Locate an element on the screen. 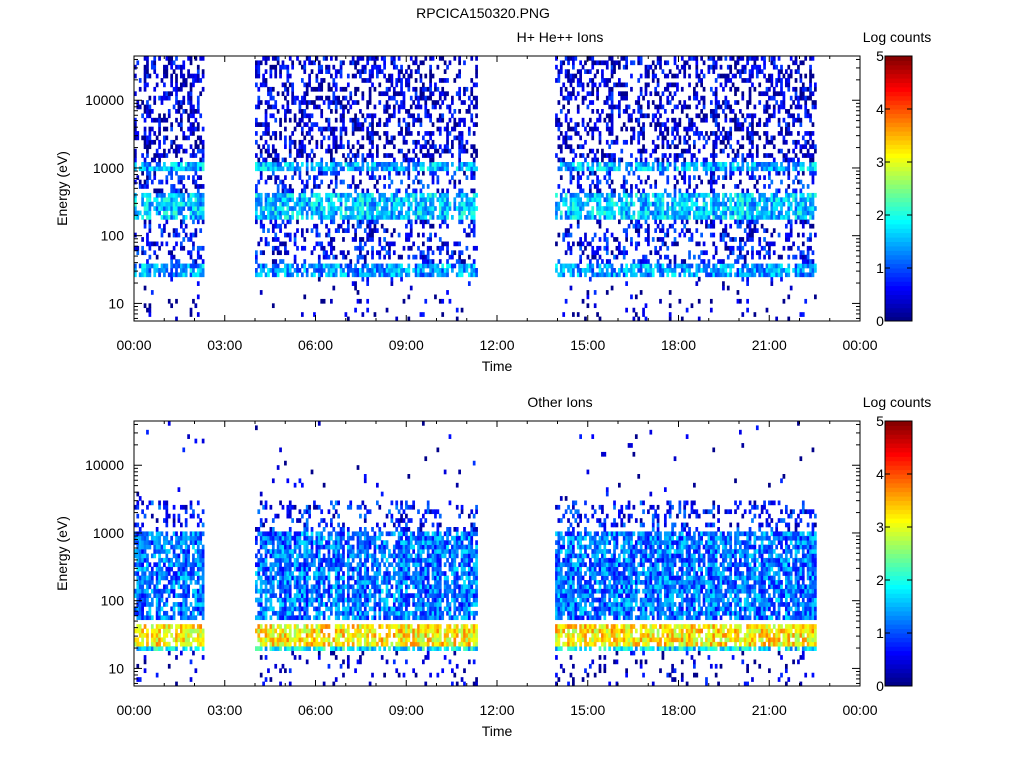 The height and width of the screenshot is (768, 1024). figure-title: RPCICA150320.PNG is located at coordinates (483, 13).